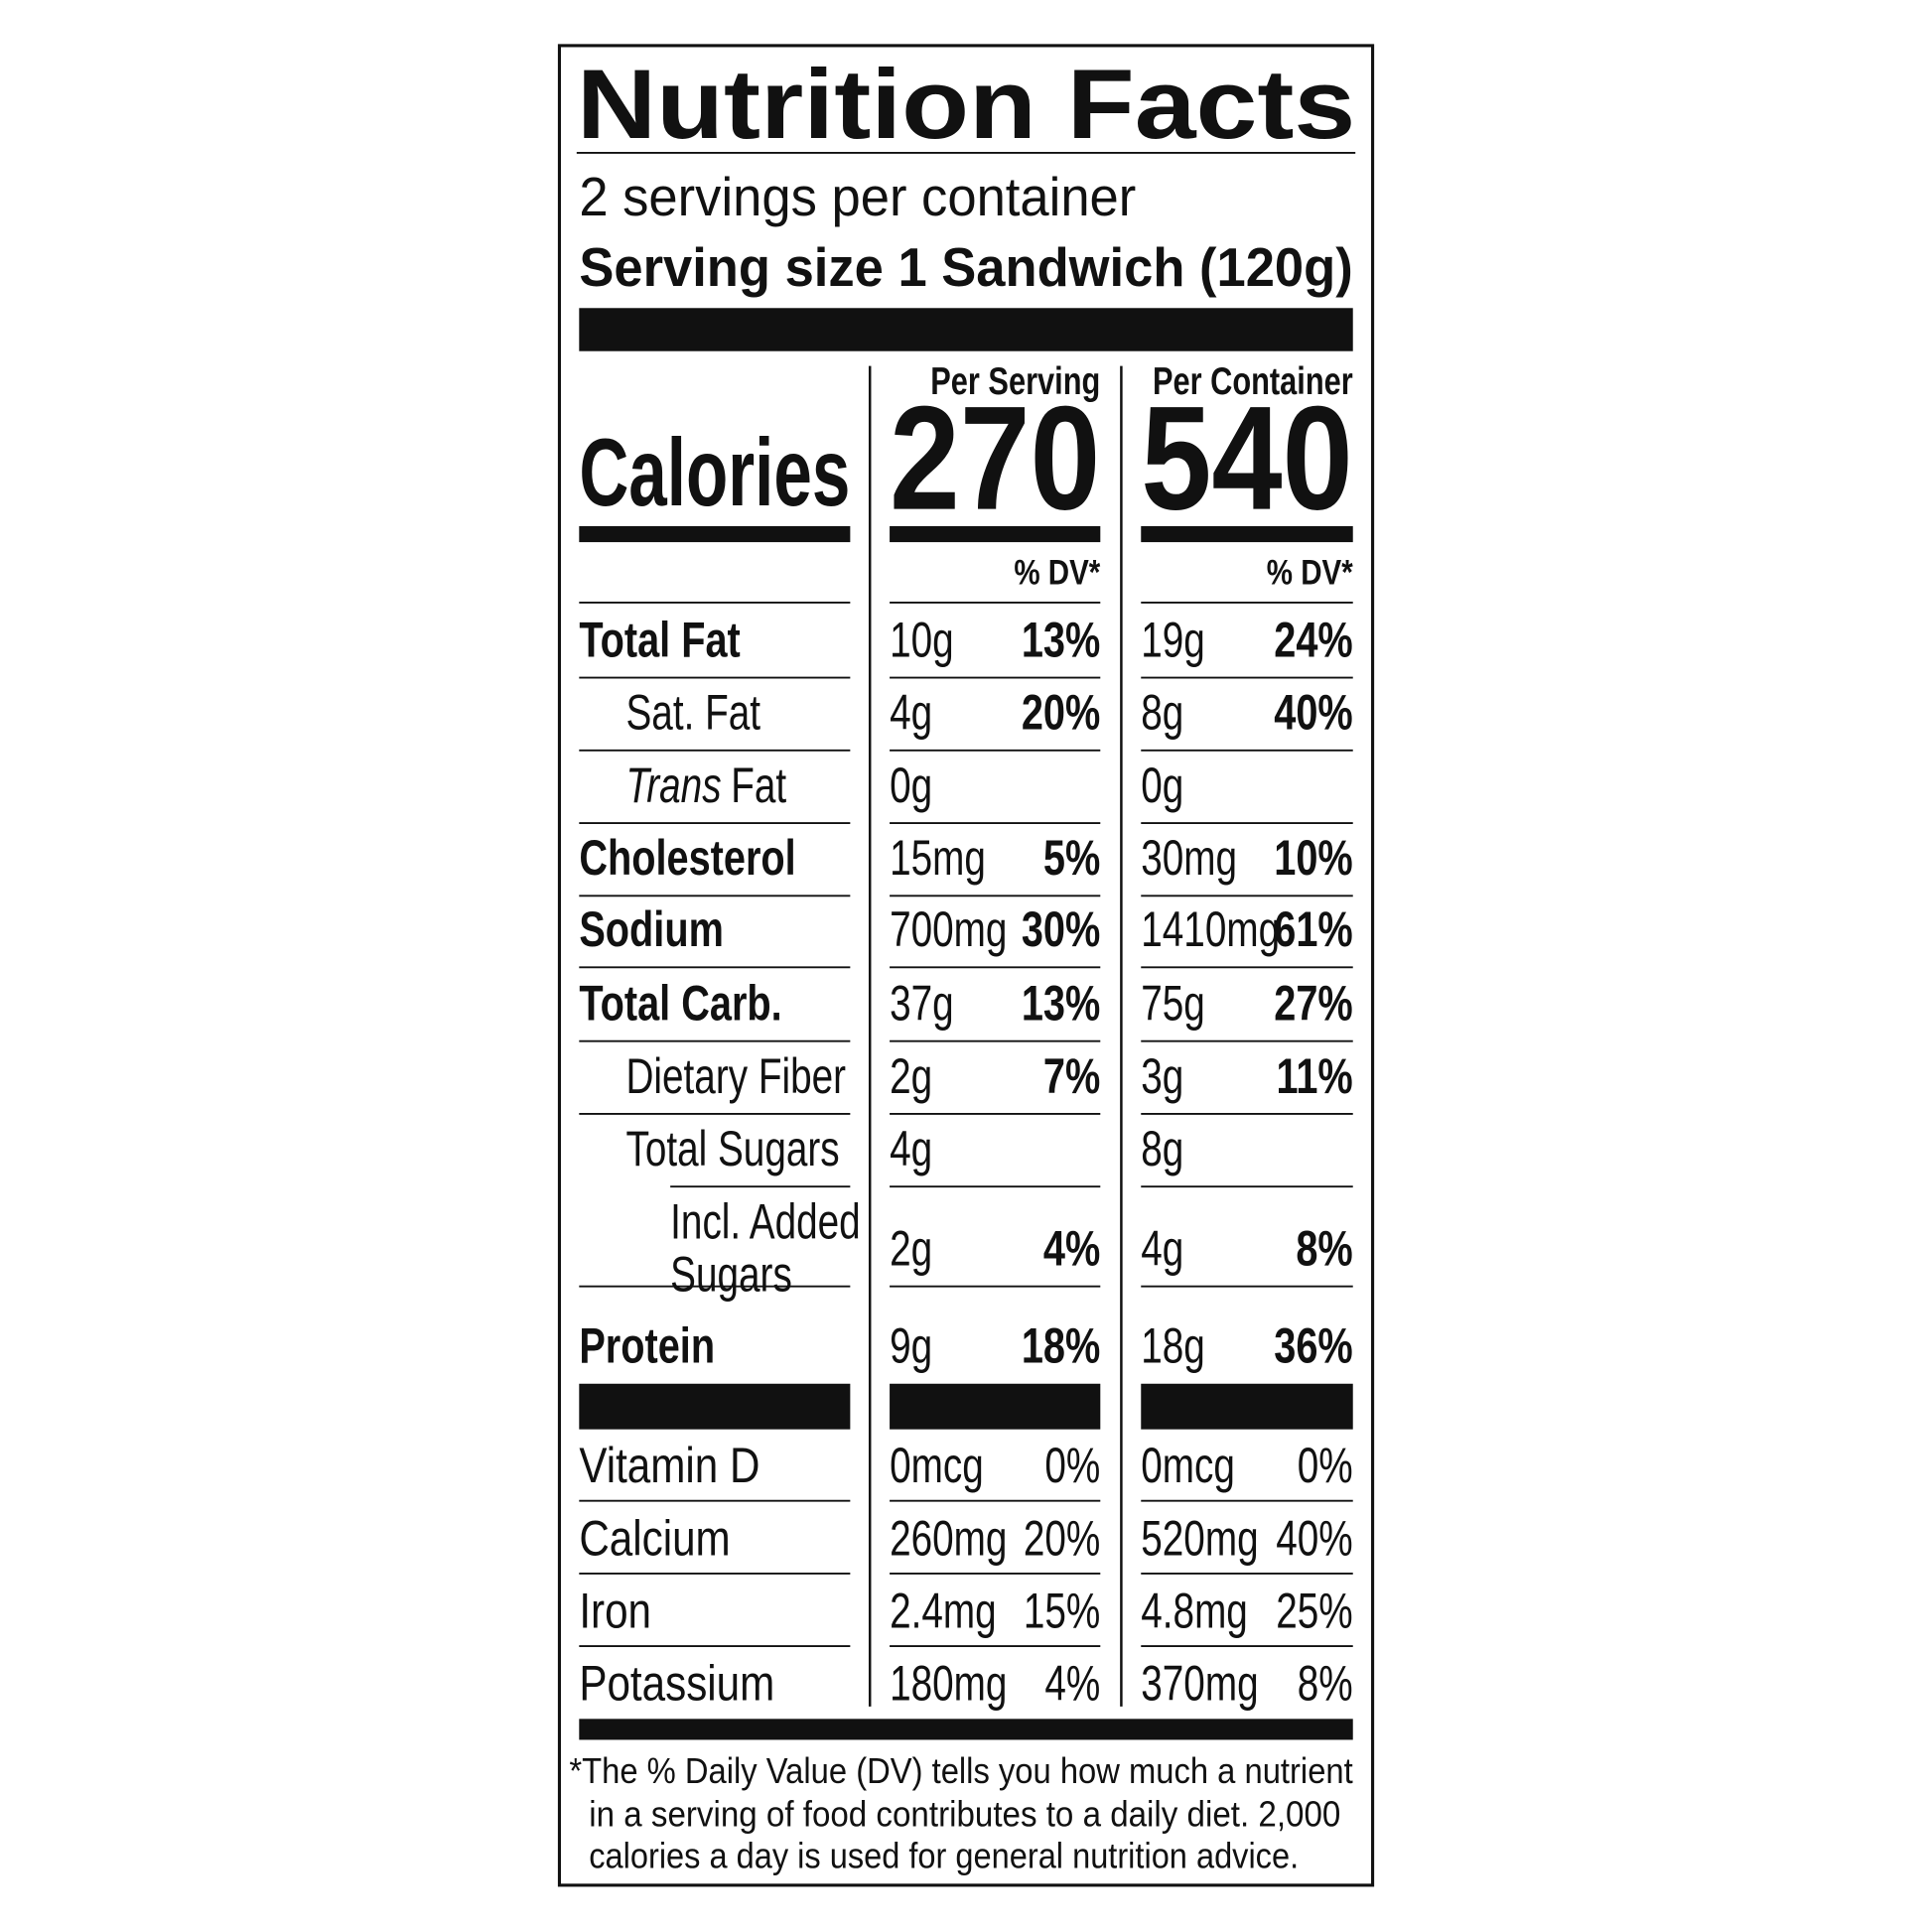 The width and height of the screenshot is (1932, 1932). I want to click on nutrient-name-emphasis: Trans, so click(673, 786).